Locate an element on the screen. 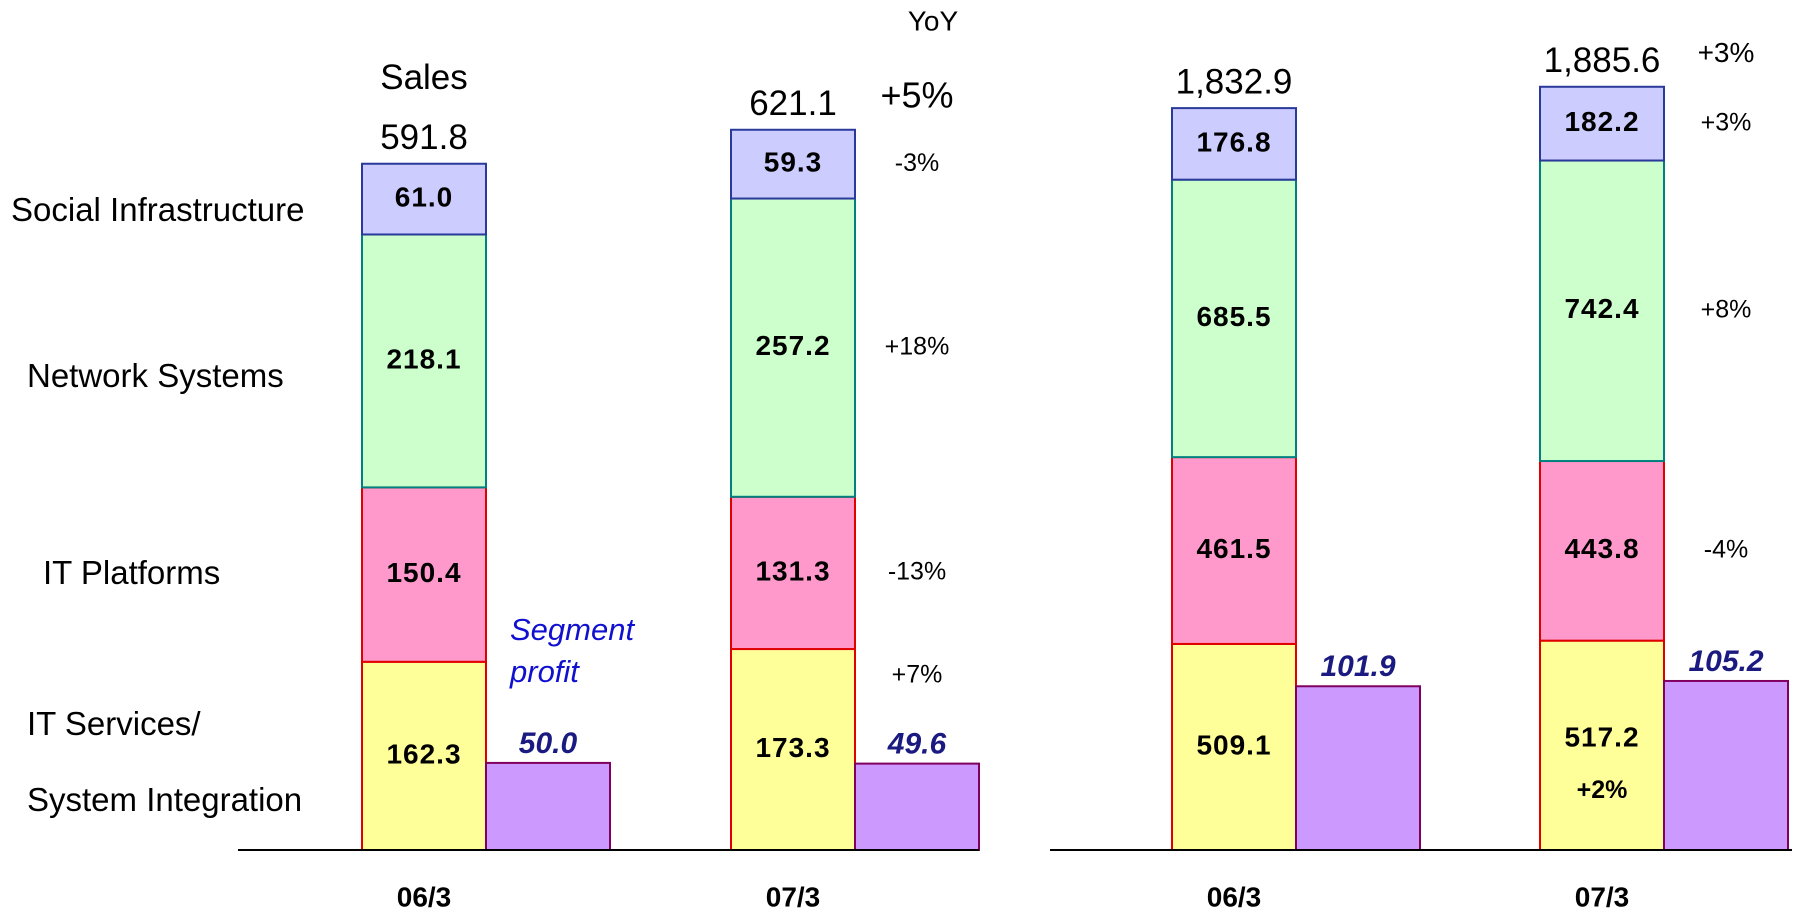 Image resolution: width=1795 pixels, height=916 pixels. value-label: 257.2 is located at coordinates (792, 345).